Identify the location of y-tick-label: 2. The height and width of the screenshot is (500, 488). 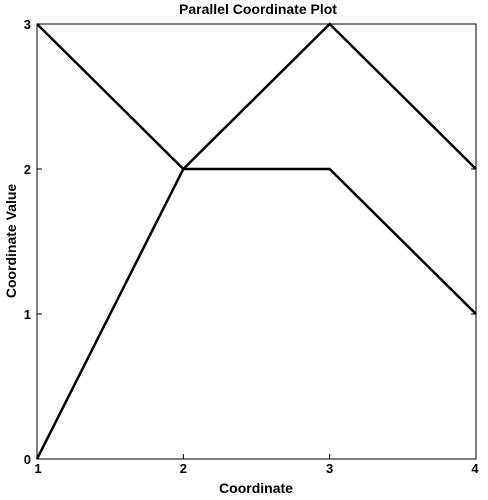
(27, 169).